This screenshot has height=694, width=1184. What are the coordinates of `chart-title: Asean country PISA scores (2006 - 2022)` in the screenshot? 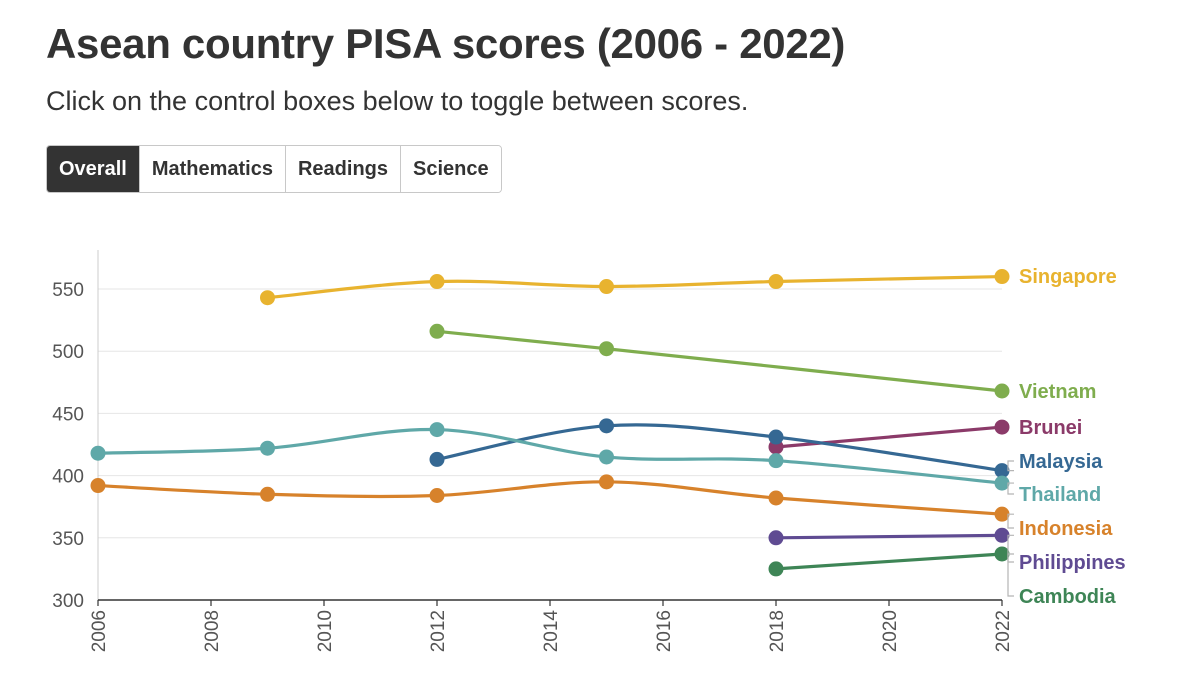 It's located at (446, 43).